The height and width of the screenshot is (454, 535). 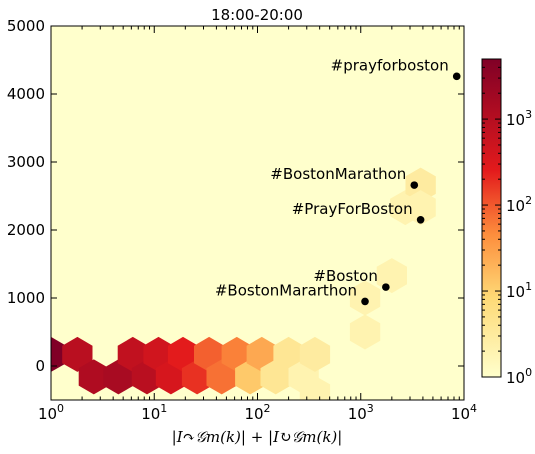 What do you see at coordinates (257, 437) in the screenshot?
I see `x-axis-label: |I↷𝒢m(k)| + |I↻𝒢m(k)|` at bounding box center [257, 437].